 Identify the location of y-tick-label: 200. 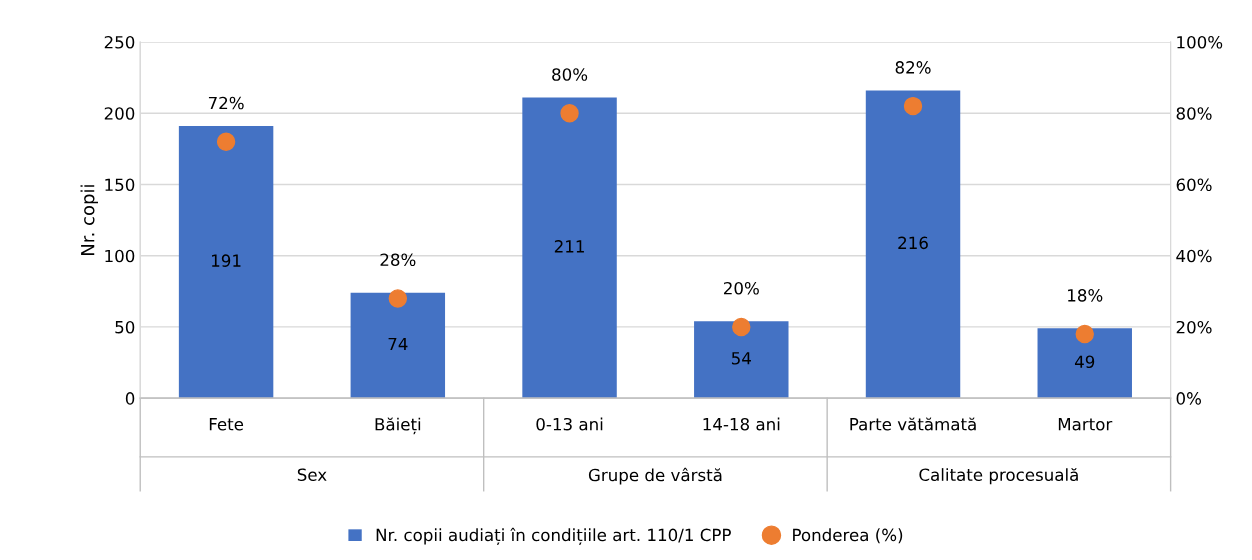
(119, 113).